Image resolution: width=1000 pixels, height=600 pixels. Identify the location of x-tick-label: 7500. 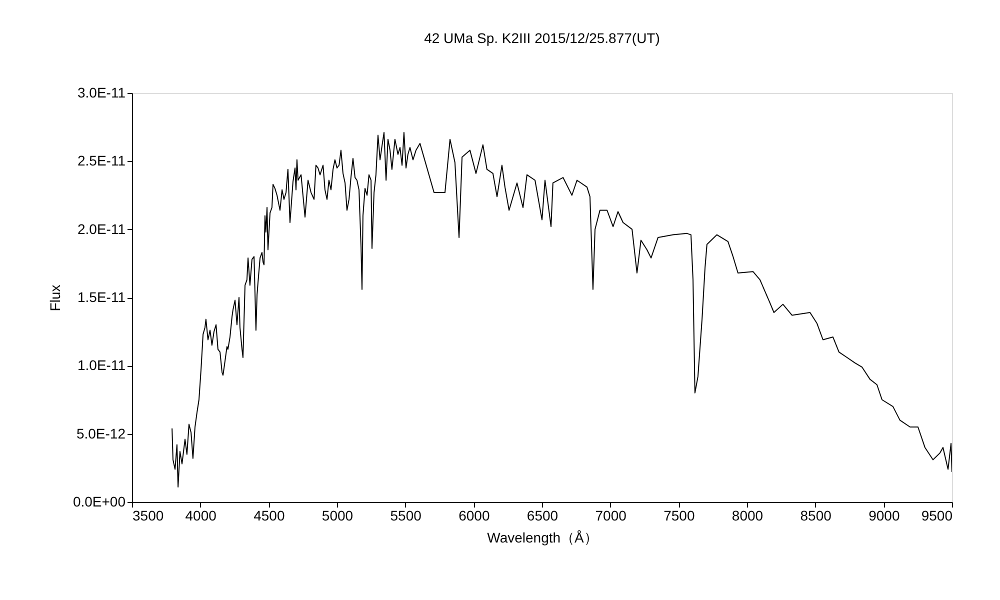
(679, 516).